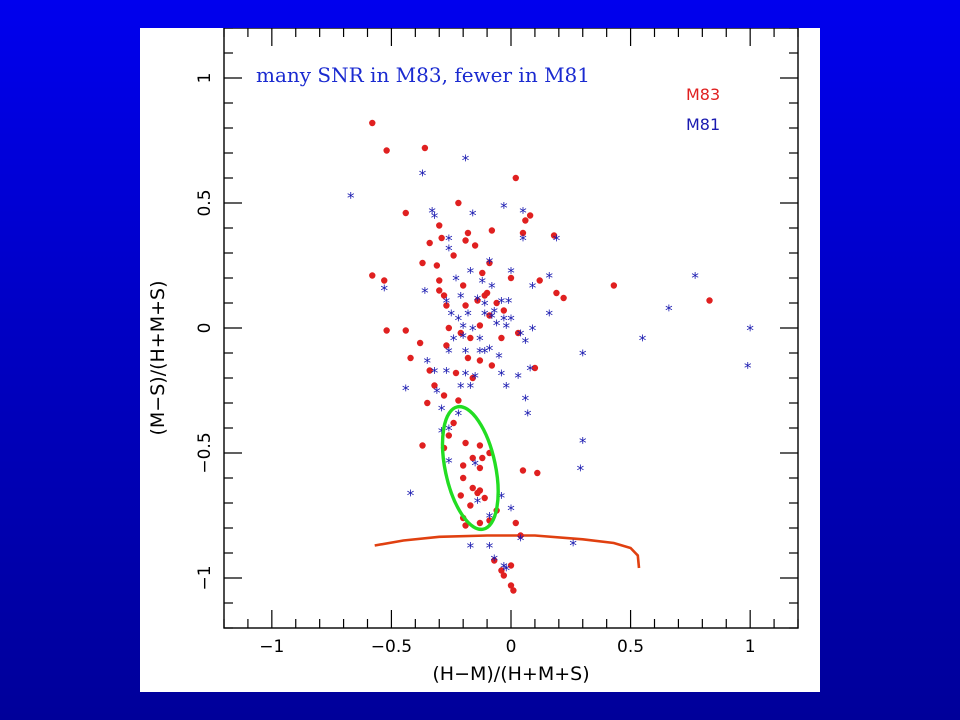 The width and height of the screenshot is (960, 720). I want to click on x-tick-label: −1, so click(271, 647).